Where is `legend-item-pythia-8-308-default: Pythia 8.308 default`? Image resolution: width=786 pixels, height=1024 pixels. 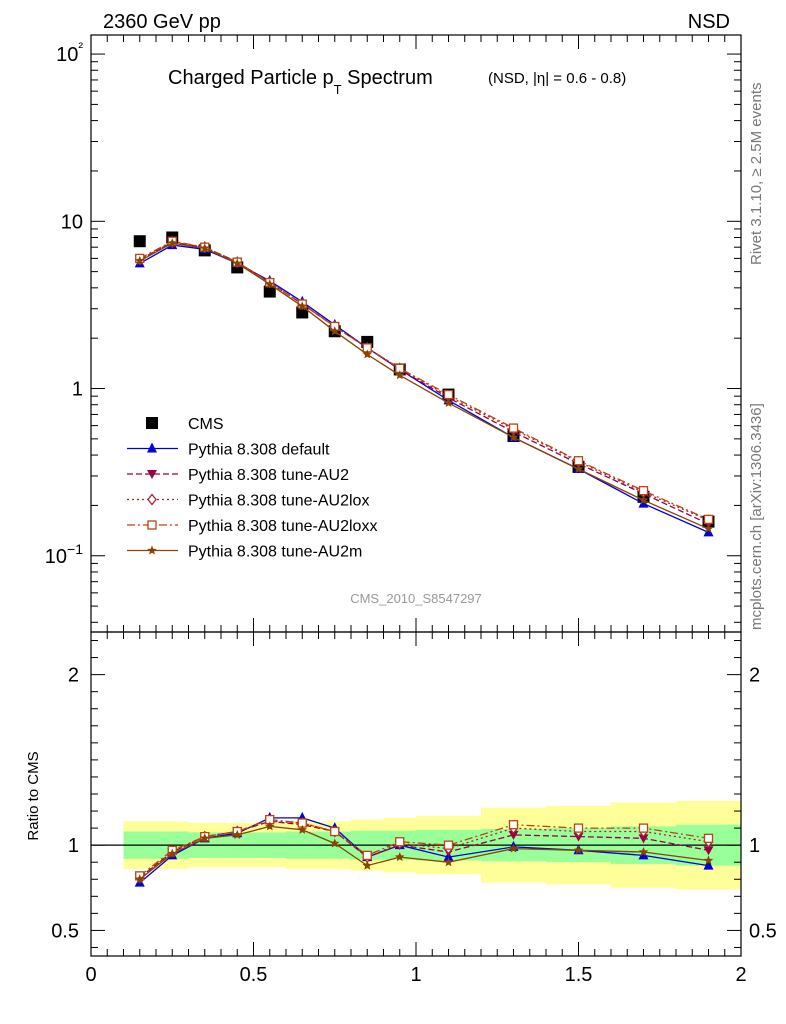
legend-item-pythia-8-308-default: Pythia 8.308 default is located at coordinates (228, 450).